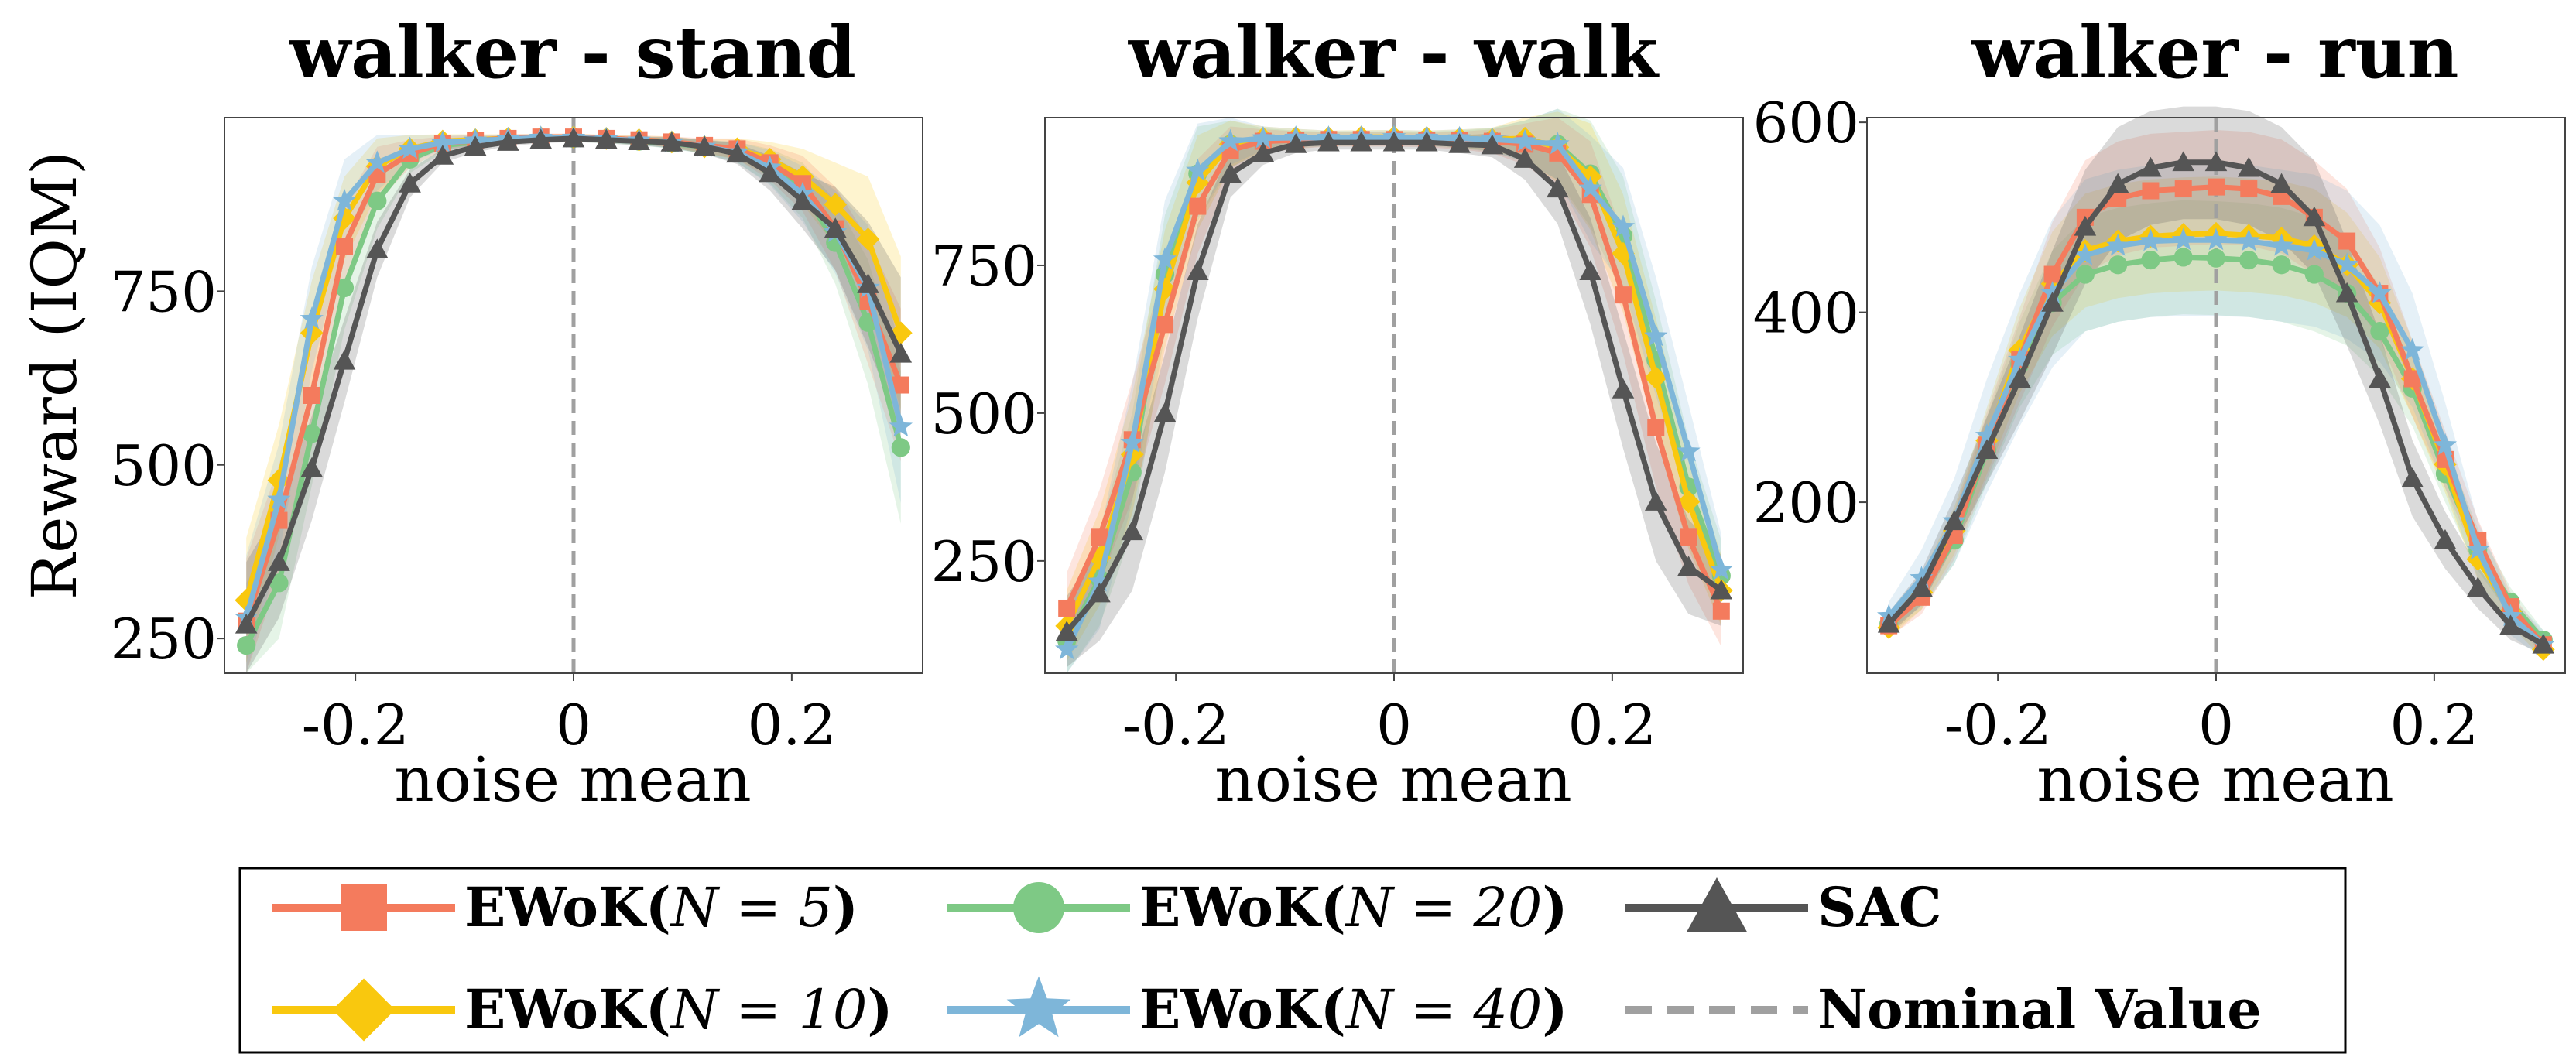 Image resolution: width=2576 pixels, height=1057 pixels. I want to click on y-tick-label: 400, so click(1806, 313).